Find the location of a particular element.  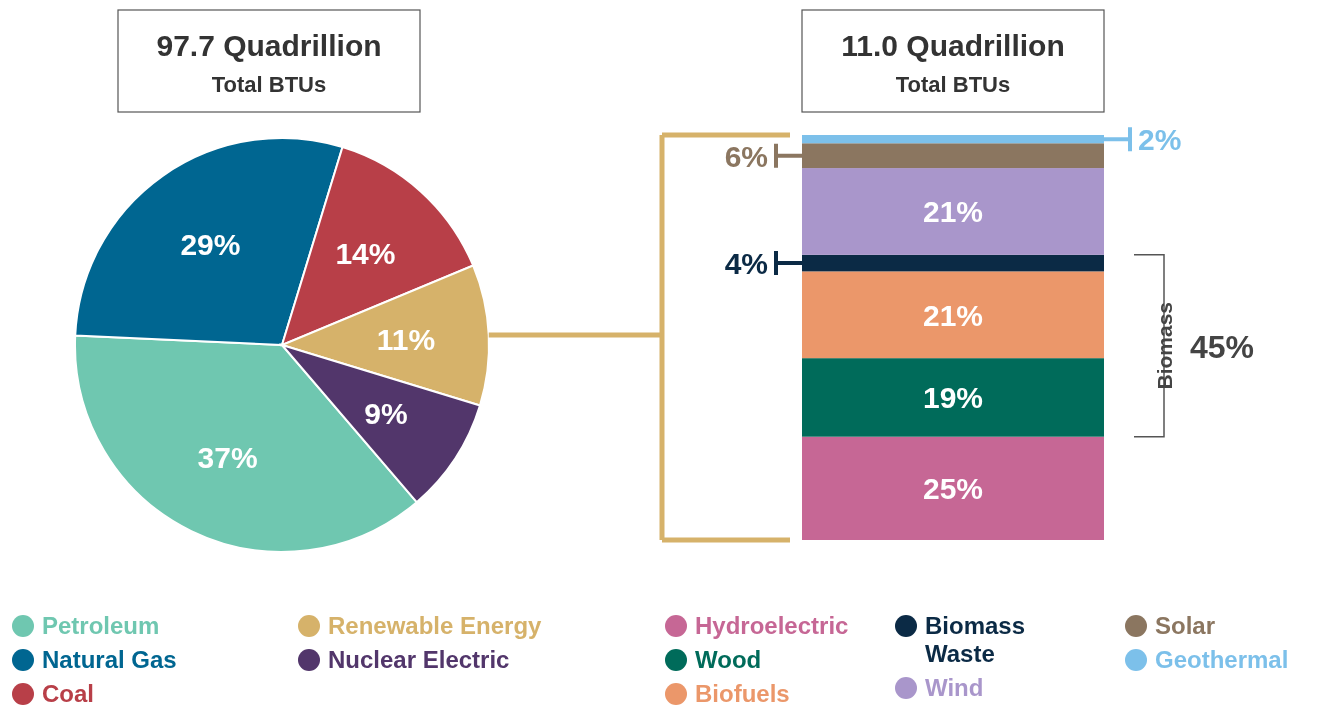

data-label: 25% is located at coordinates (953, 489).